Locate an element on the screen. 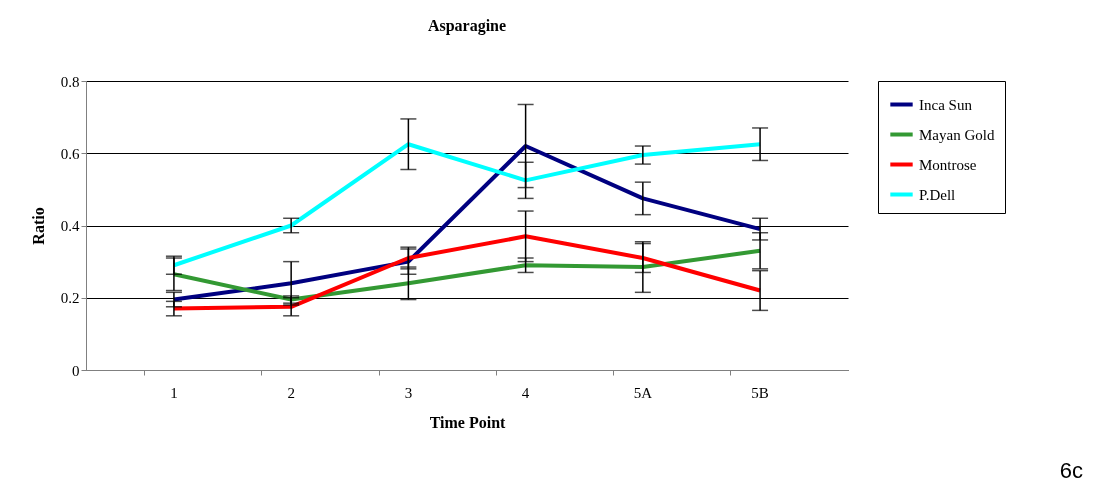 This screenshot has height=488, width=1105. x-tick-label: 4 is located at coordinates (525, 392).